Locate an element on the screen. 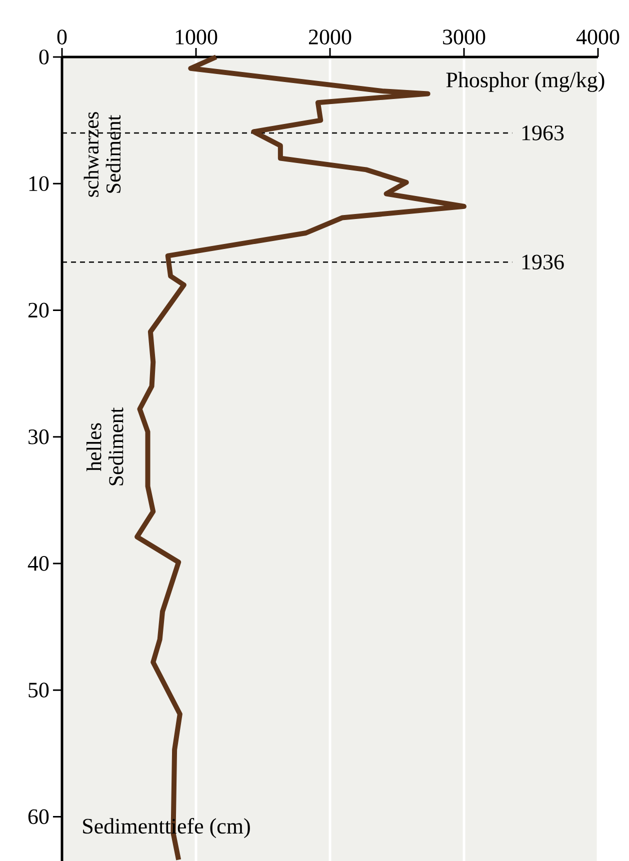 The image size is (629, 861). y-tick-label: 10 is located at coordinates (39, 184).